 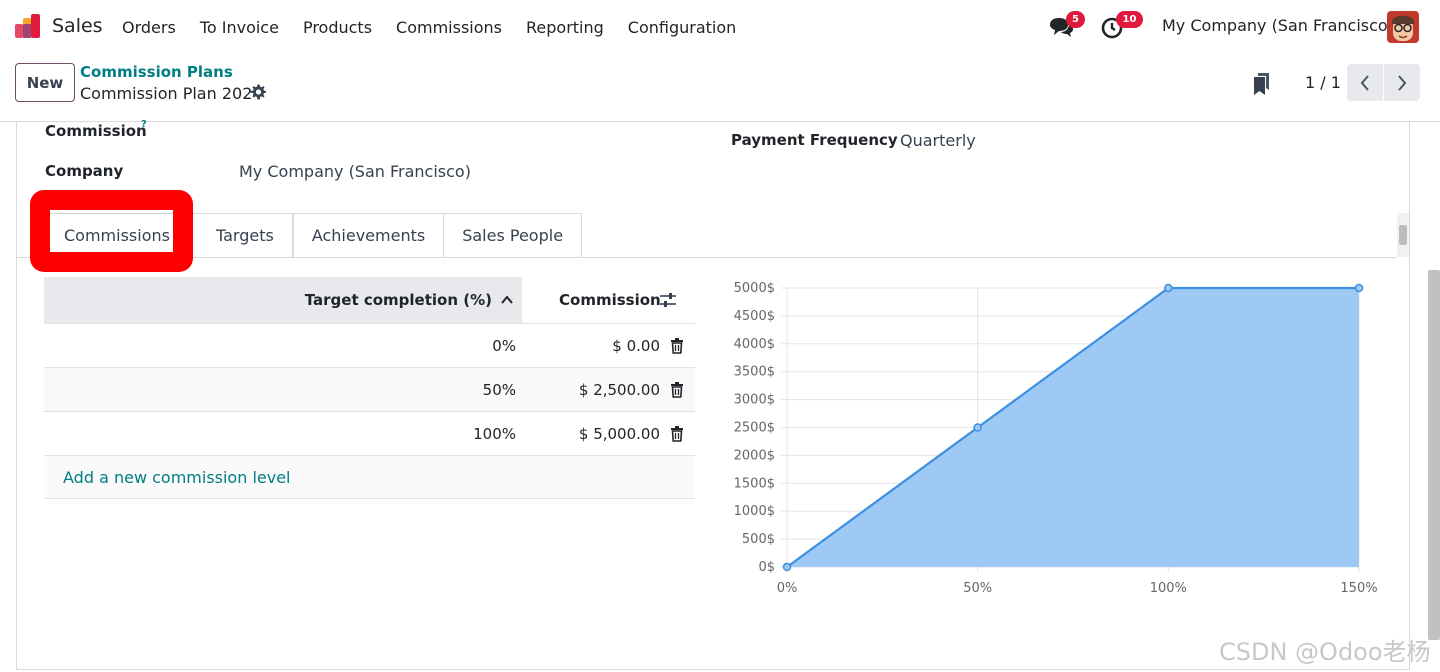 I want to click on y-tick-label: 5000$, so click(x=754, y=288).